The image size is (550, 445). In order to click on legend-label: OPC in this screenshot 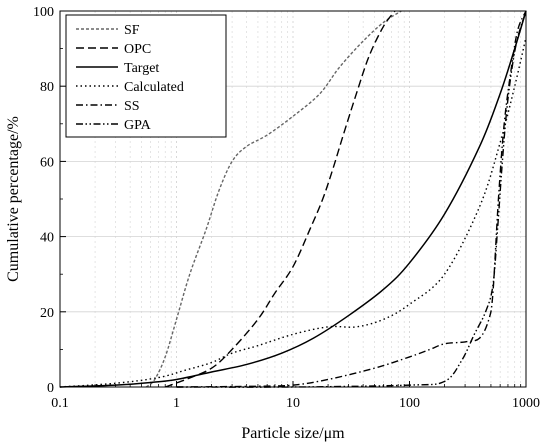, I will do `click(137, 49)`.